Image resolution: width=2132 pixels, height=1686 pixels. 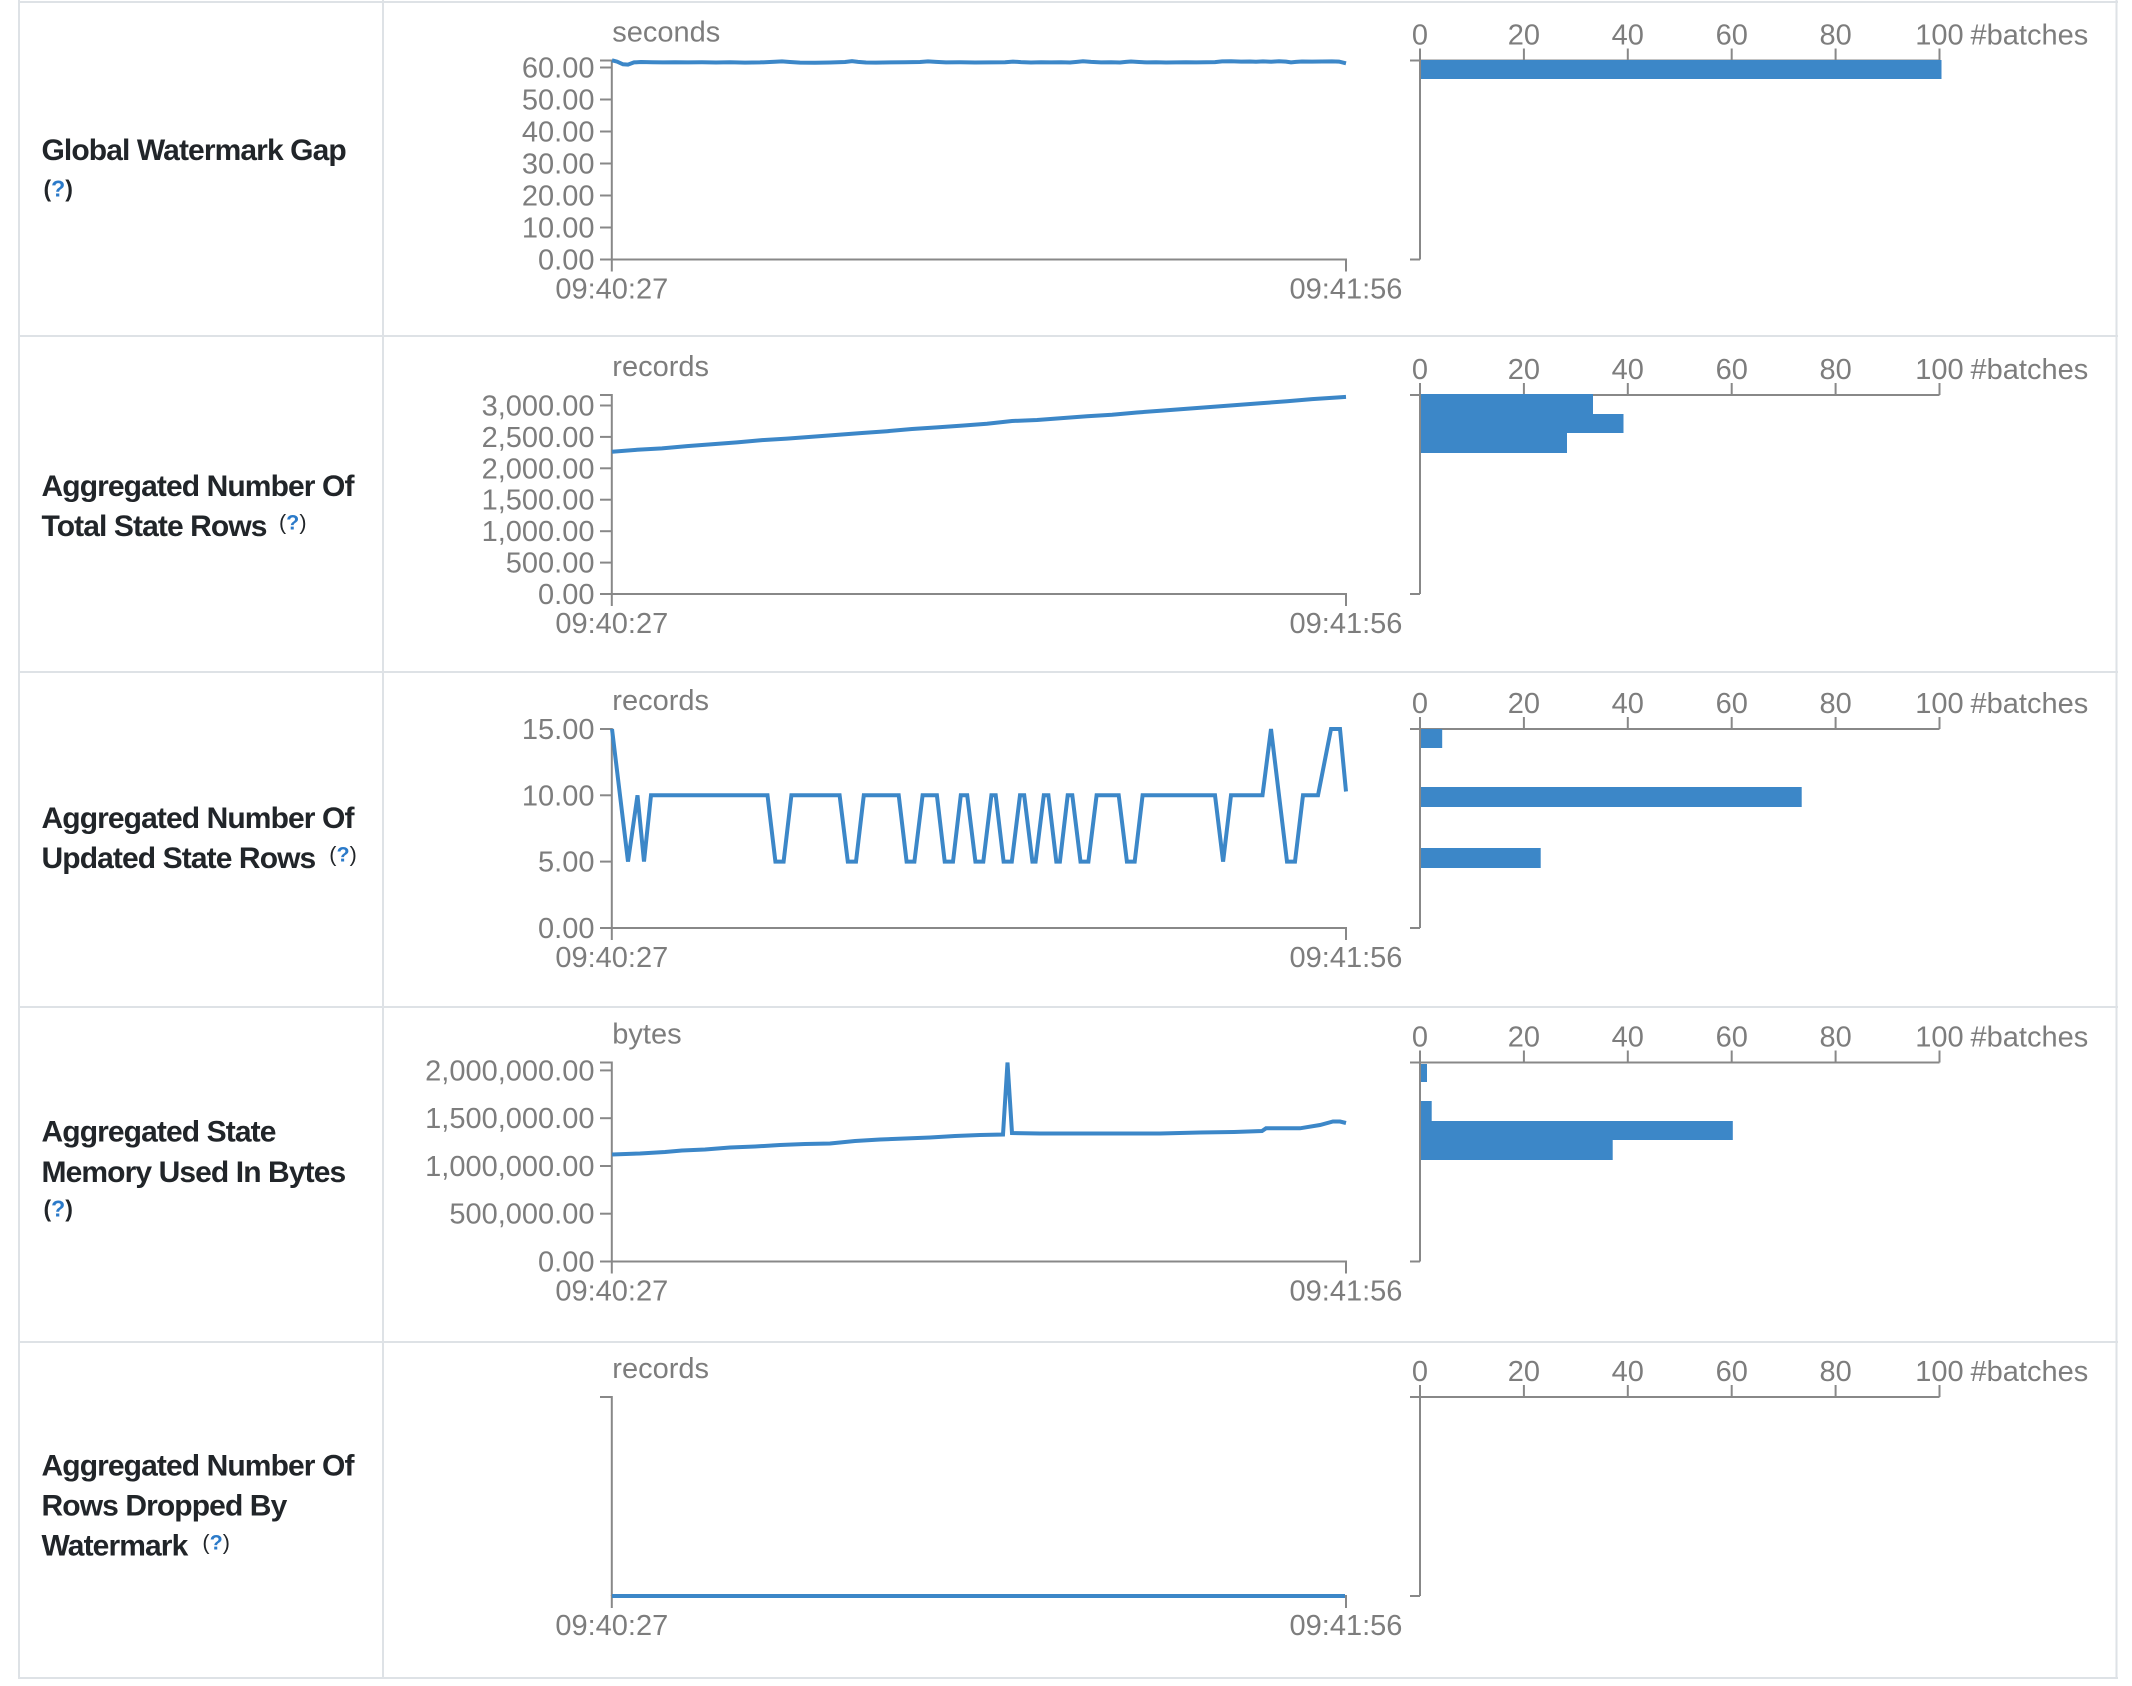 What do you see at coordinates (558, 730) in the screenshot?
I see `svg-text: 15.00` at bounding box center [558, 730].